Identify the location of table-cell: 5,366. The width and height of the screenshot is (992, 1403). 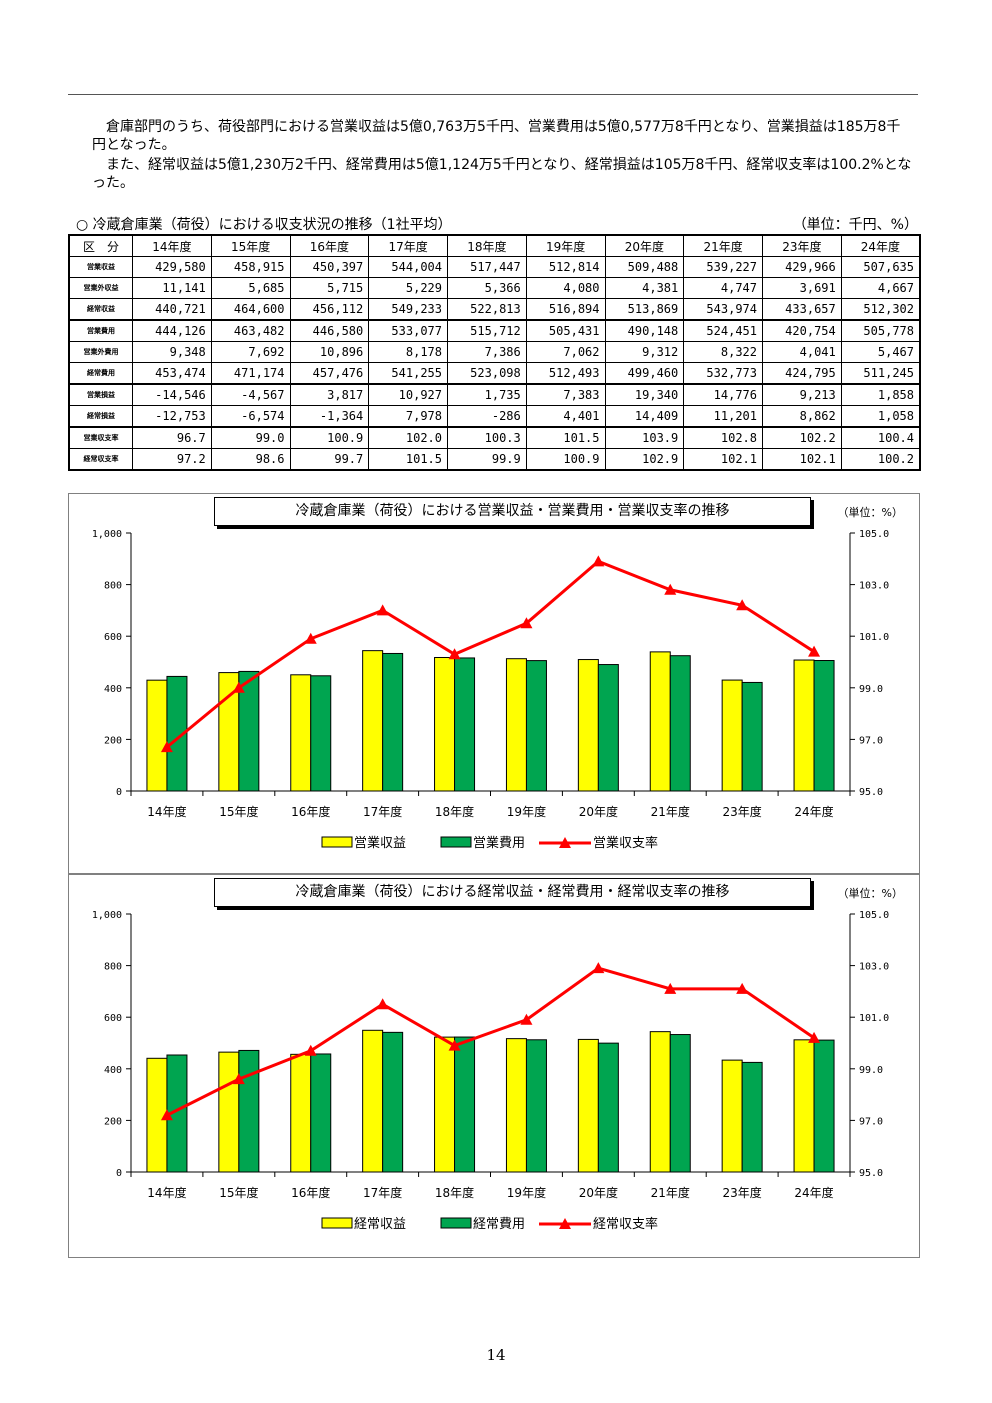
(487, 288).